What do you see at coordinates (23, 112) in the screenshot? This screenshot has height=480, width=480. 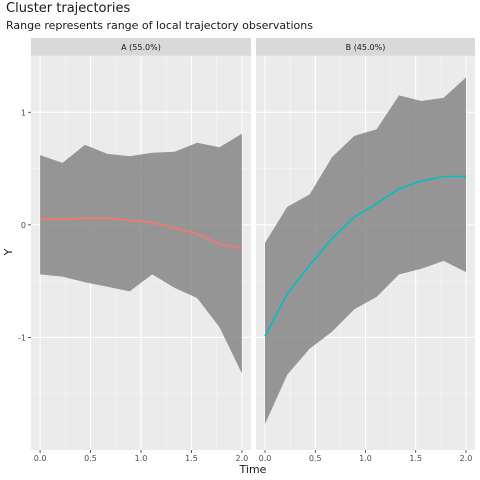 I see `y-tick-label: 1` at bounding box center [23, 112].